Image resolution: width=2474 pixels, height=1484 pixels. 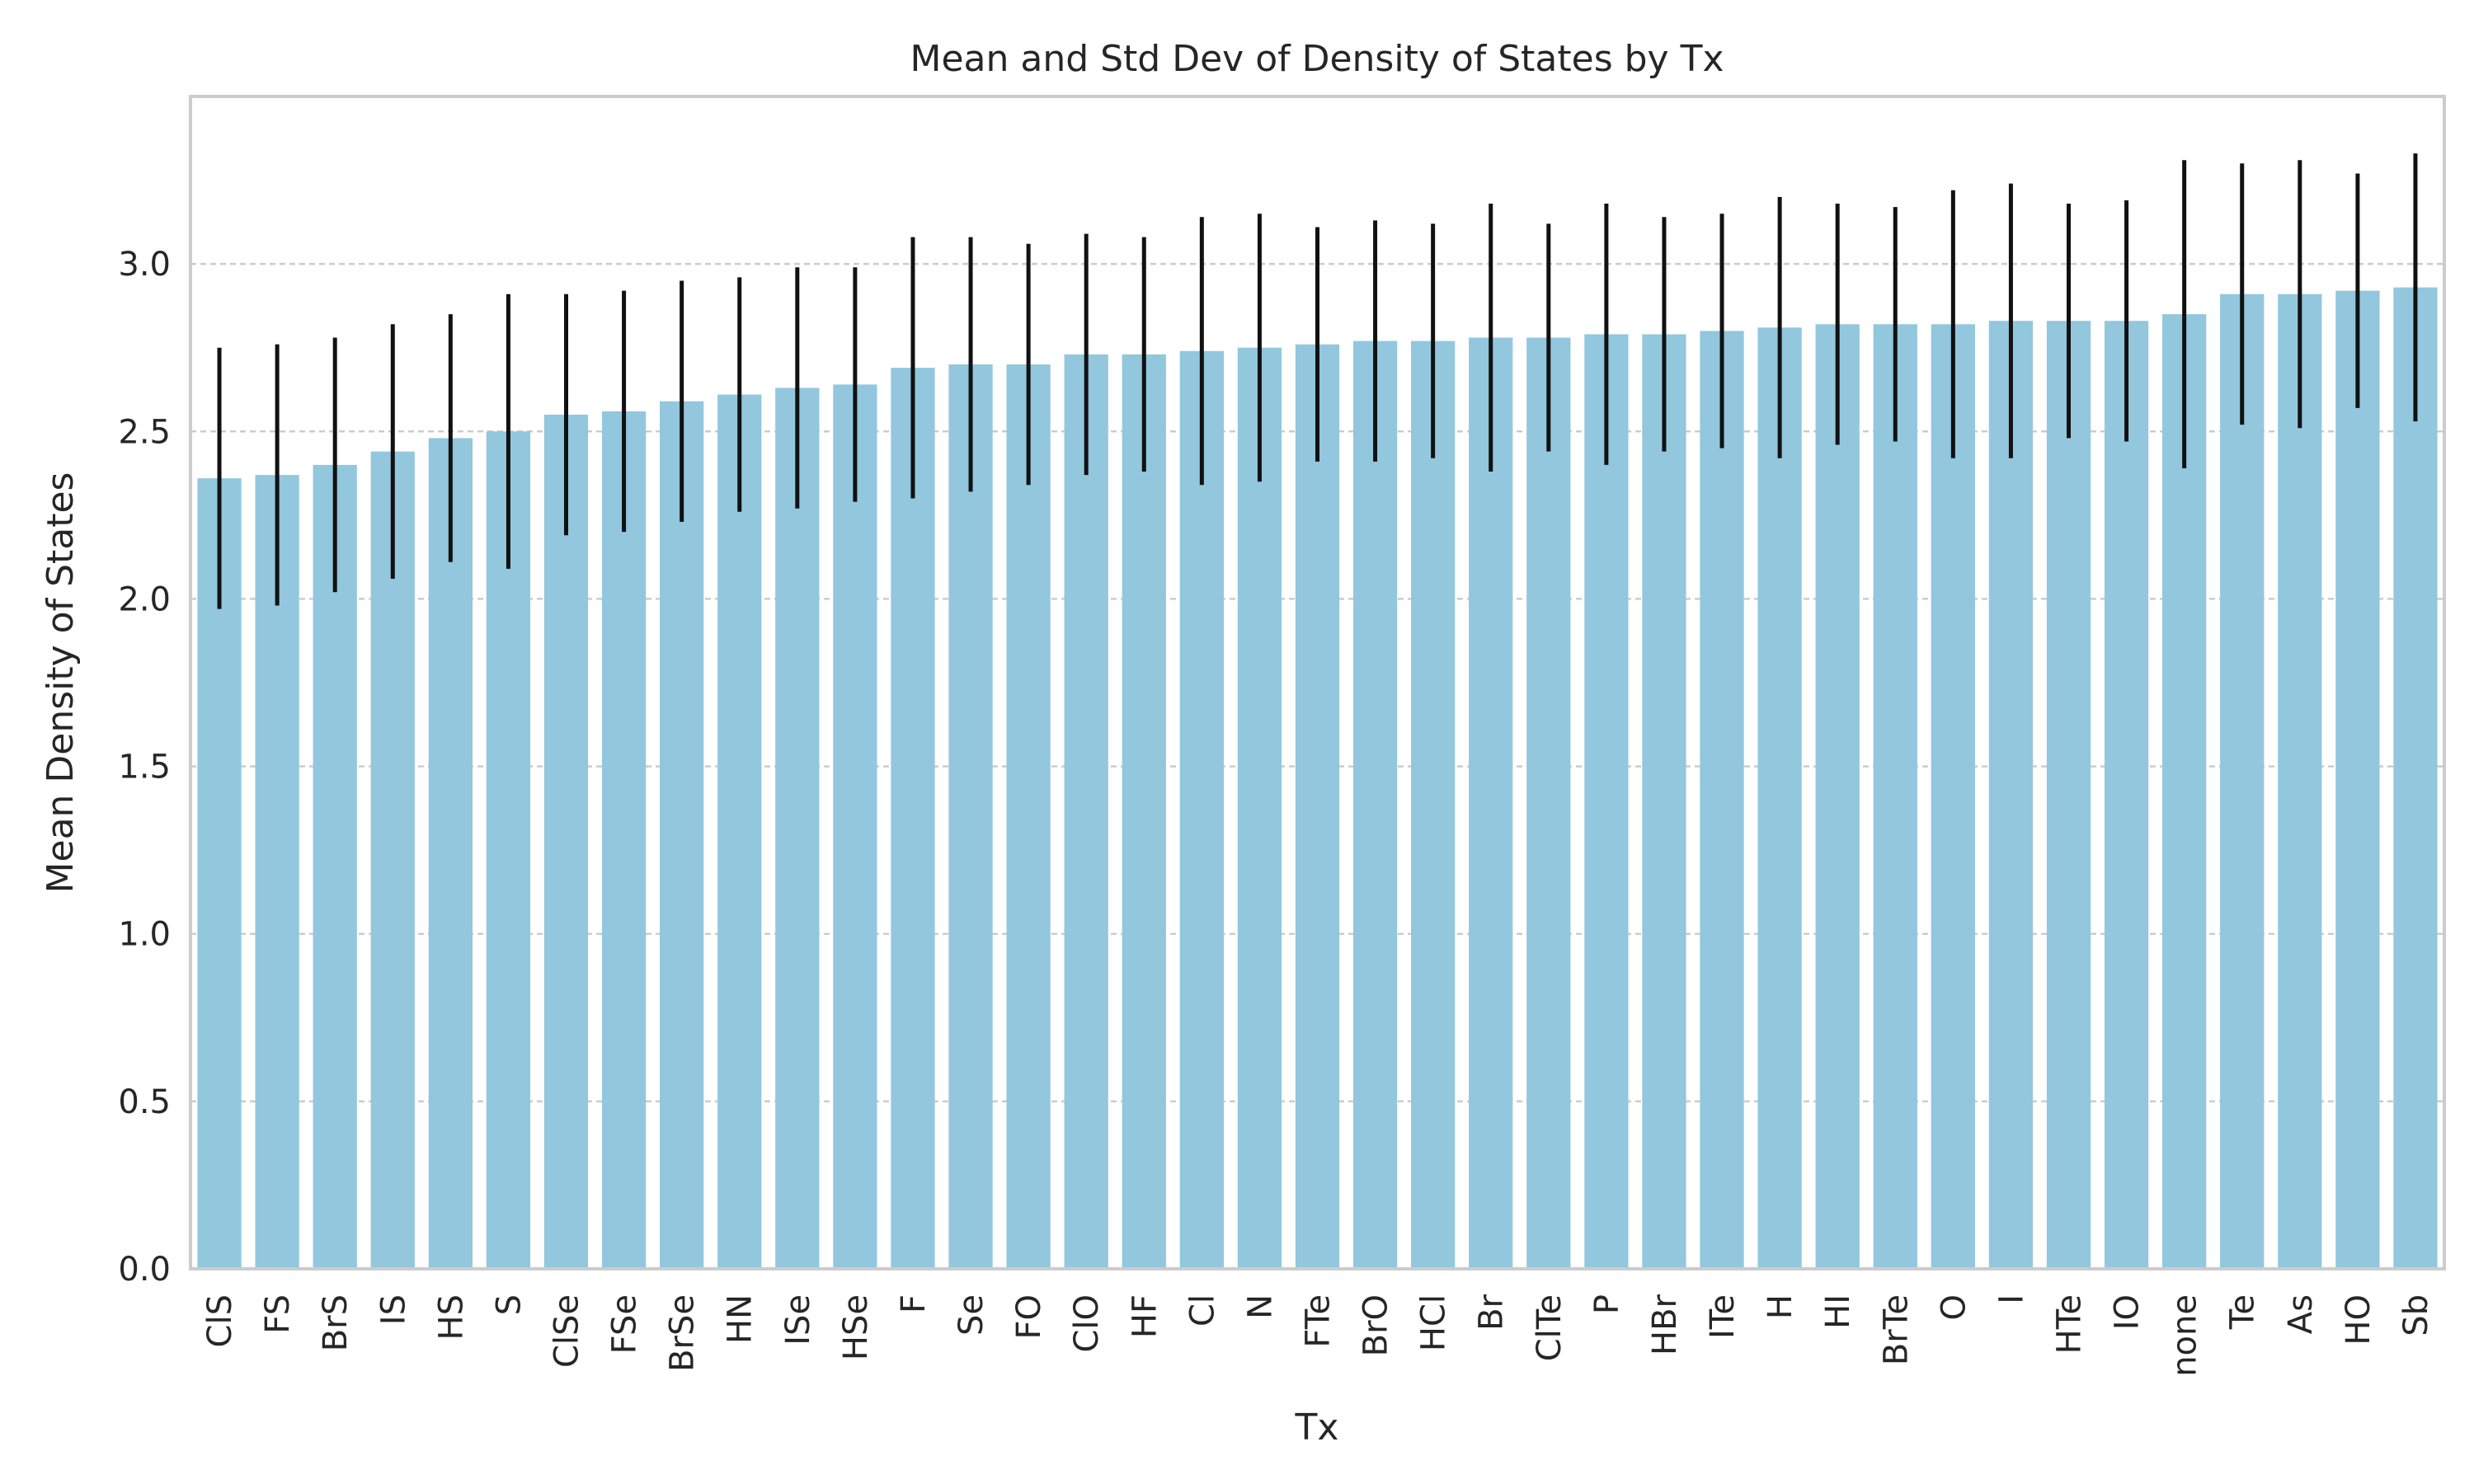 I want to click on bar-ClSe, so click(x=566, y=841).